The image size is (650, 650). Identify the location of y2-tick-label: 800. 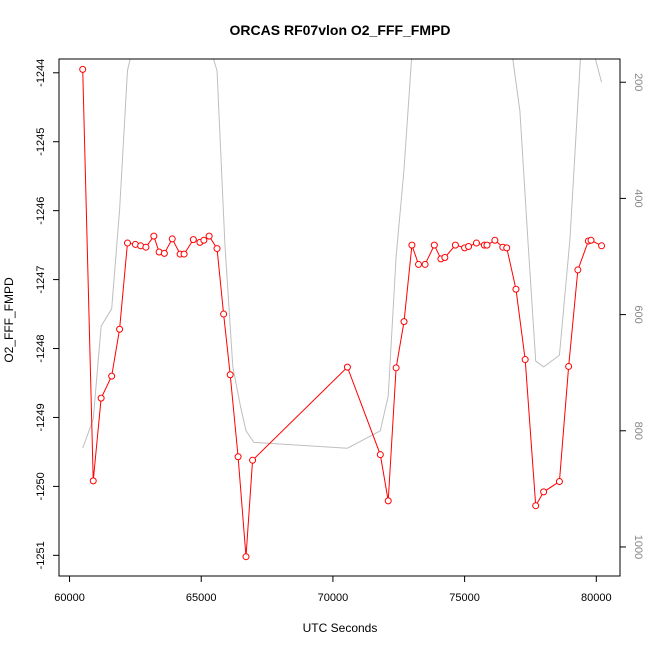
(638, 431).